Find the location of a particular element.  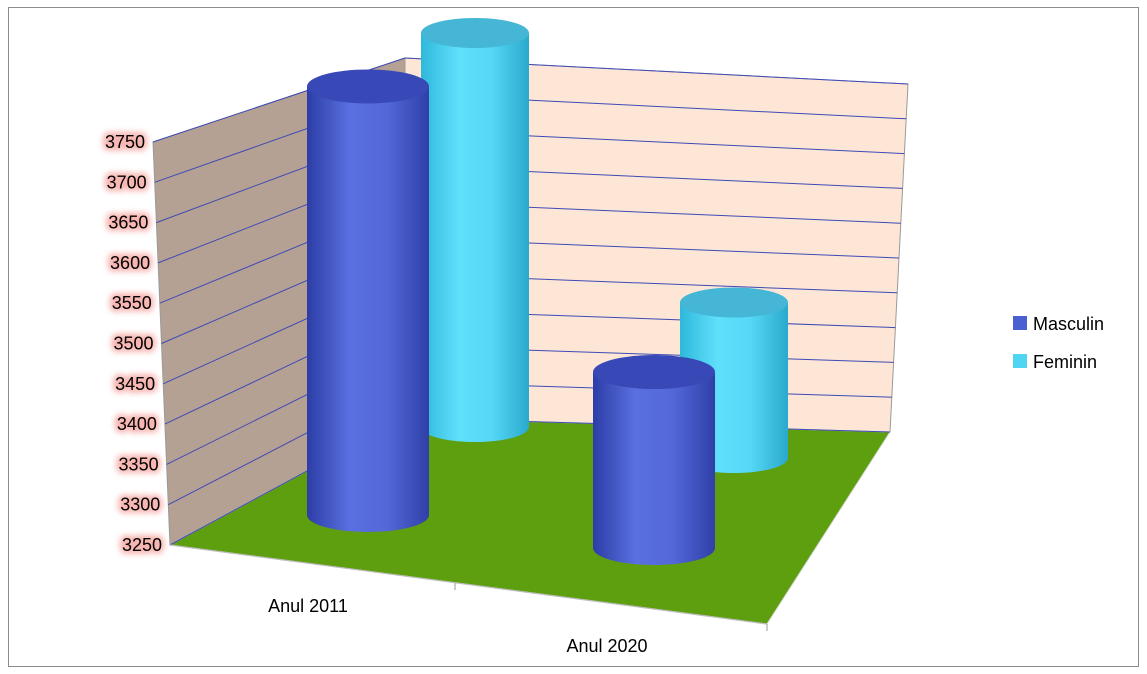

y-tick-label-glow: 3600 is located at coordinates (130, 263).